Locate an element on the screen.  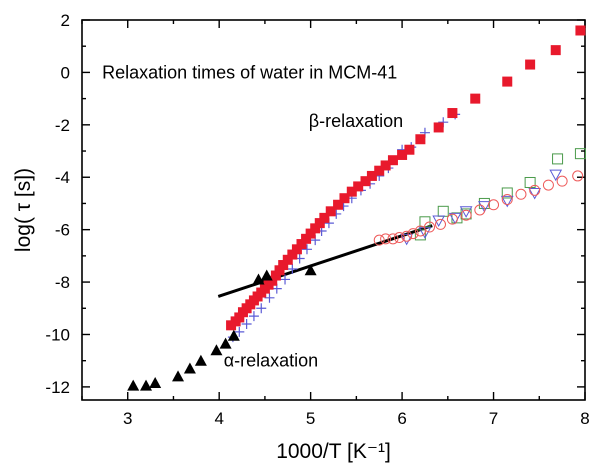
series-filled-triangle is located at coordinates (222, 327).